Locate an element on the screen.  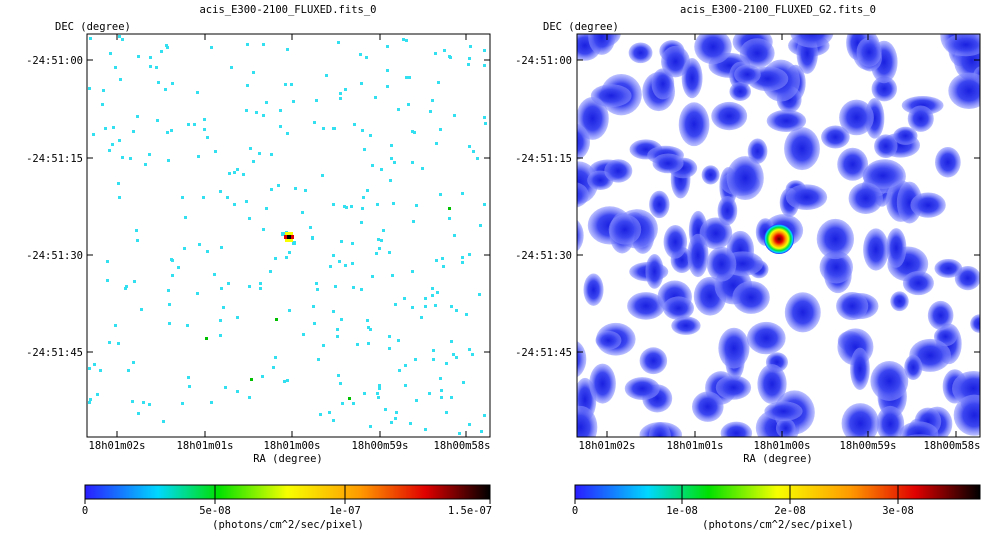
ra-tick-label: 18h00m59s is located at coordinates (868, 446).